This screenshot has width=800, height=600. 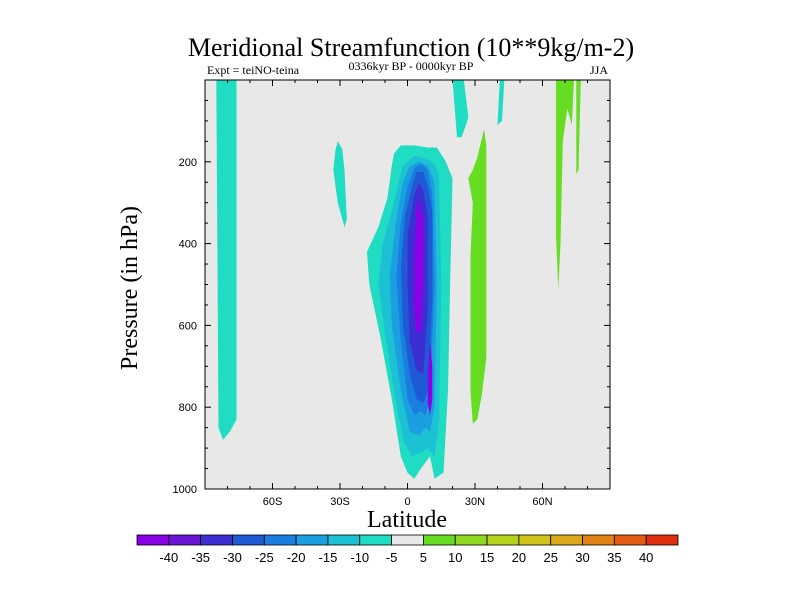 I want to click on colorbar-label: -15, so click(x=328, y=557).